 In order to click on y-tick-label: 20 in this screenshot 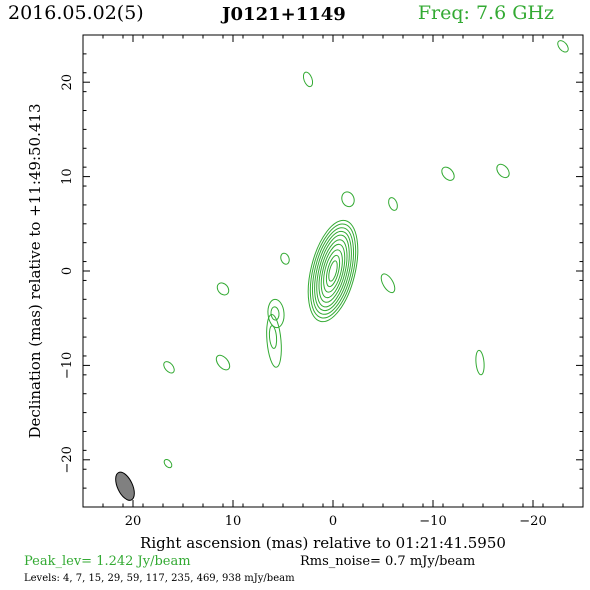, I will do `click(67, 82)`.